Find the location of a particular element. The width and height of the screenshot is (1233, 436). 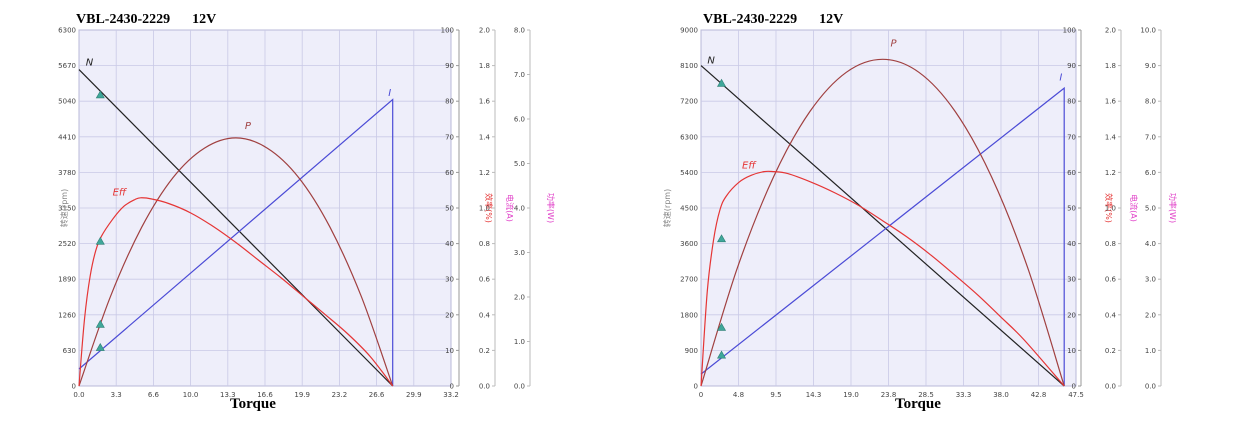

speed-tick-label: 630 is located at coordinates (69, 351).